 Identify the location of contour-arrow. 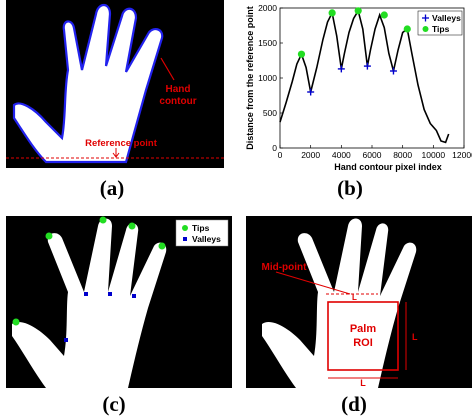
(167, 69).